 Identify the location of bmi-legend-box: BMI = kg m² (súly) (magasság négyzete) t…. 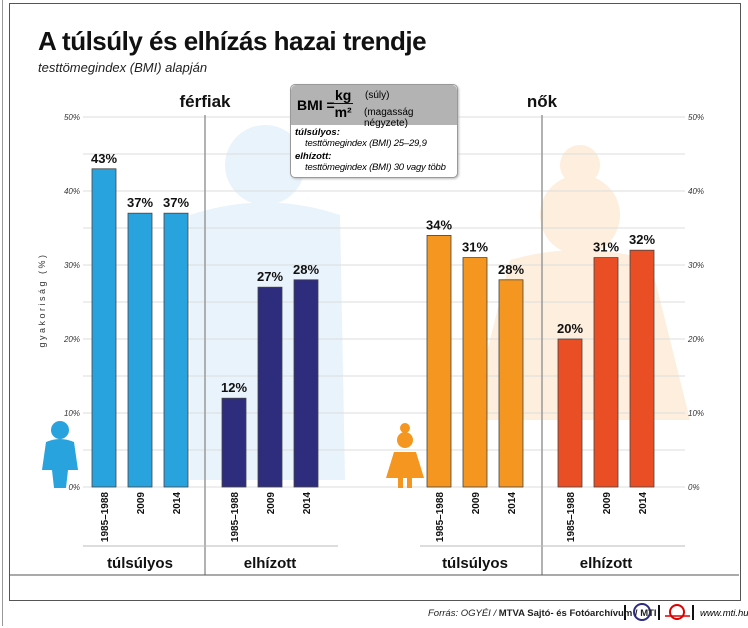
(374, 131).